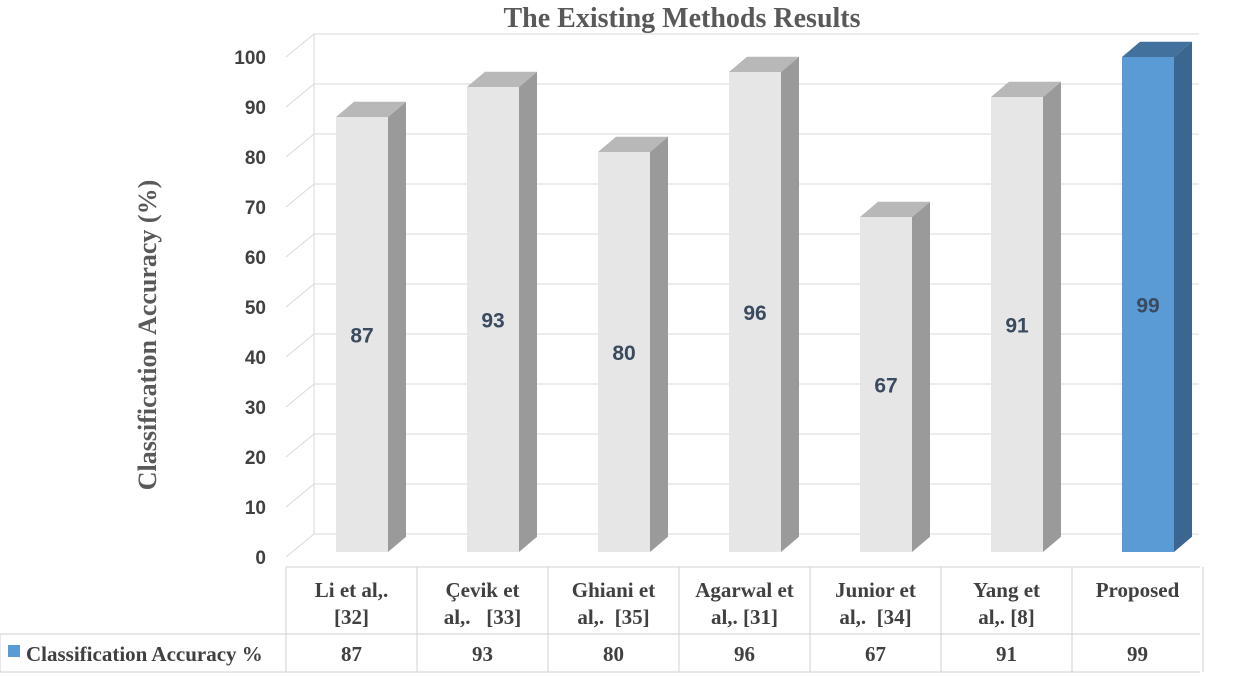 The image size is (1250, 676). I want to click on category-label: Proposed, so click(1138, 590).